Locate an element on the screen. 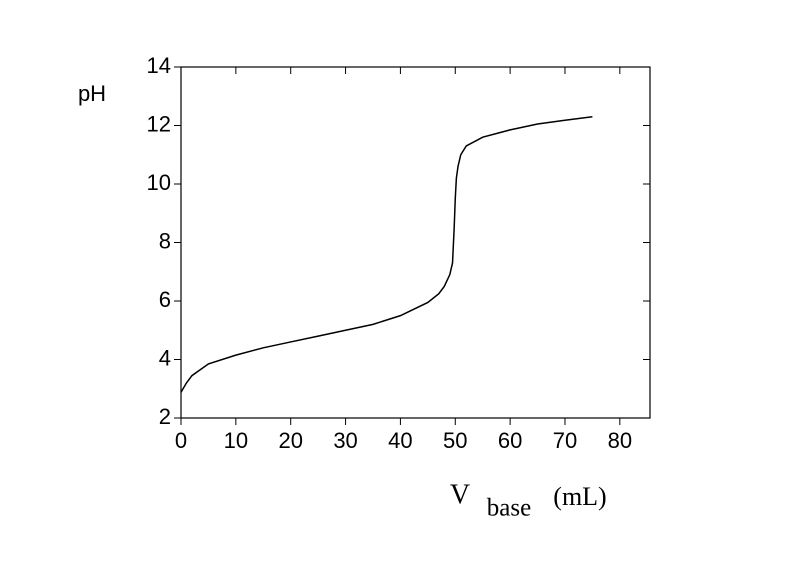 The width and height of the screenshot is (803, 570). x-tick-label: 60 is located at coordinates (510, 440).